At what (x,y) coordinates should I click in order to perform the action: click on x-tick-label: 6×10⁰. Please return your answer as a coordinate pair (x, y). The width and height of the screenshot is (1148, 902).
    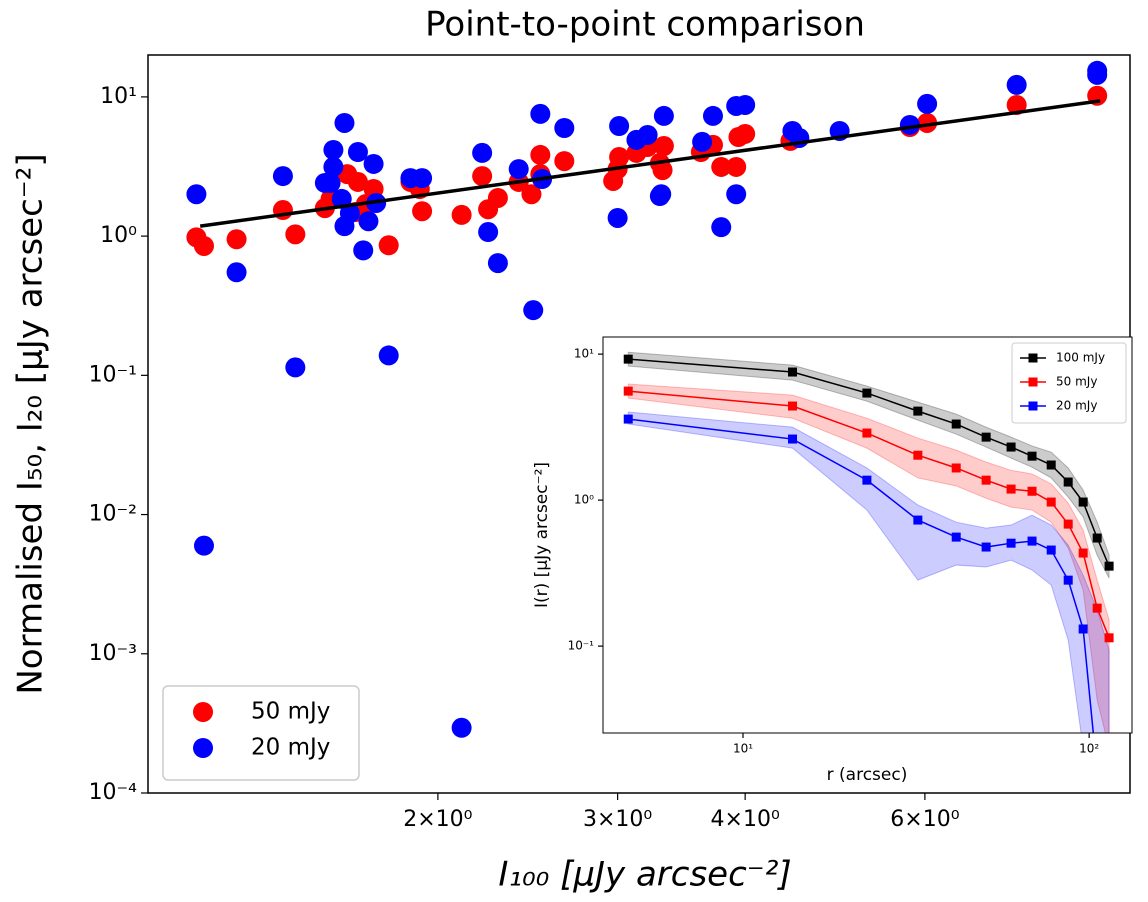
    Looking at the image, I should click on (924, 819).